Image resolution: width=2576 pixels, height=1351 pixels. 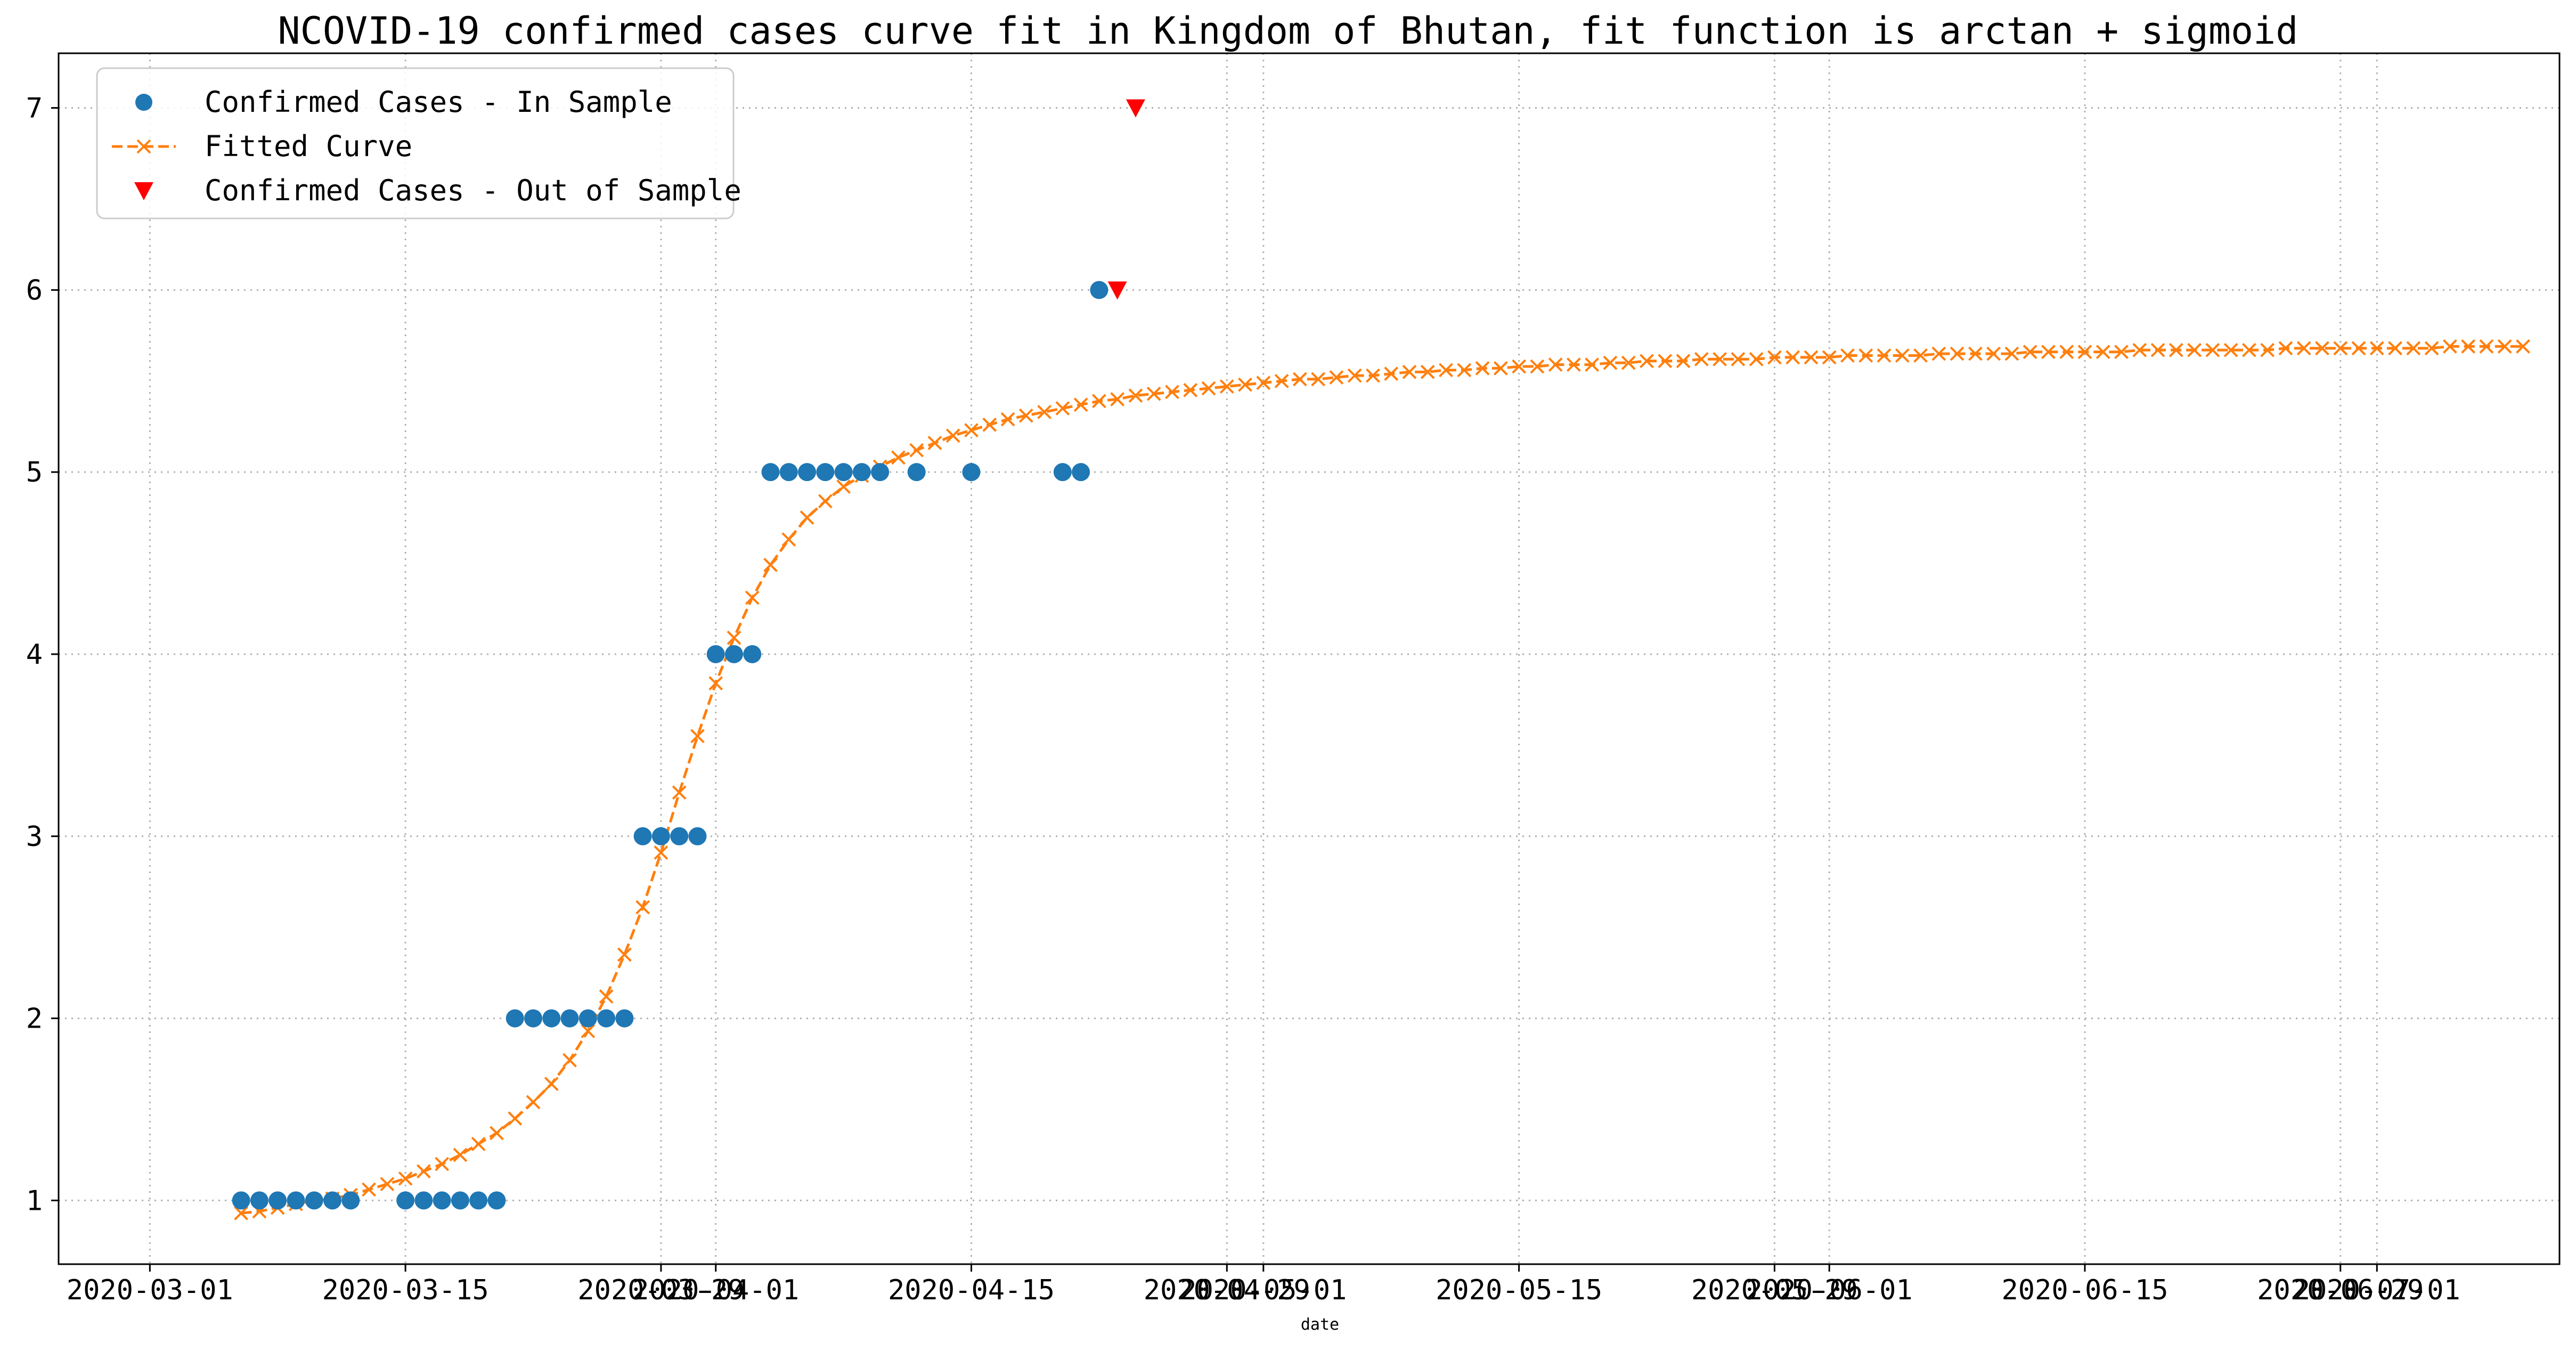 I want to click on y-tick-label: 5, so click(x=34, y=473).